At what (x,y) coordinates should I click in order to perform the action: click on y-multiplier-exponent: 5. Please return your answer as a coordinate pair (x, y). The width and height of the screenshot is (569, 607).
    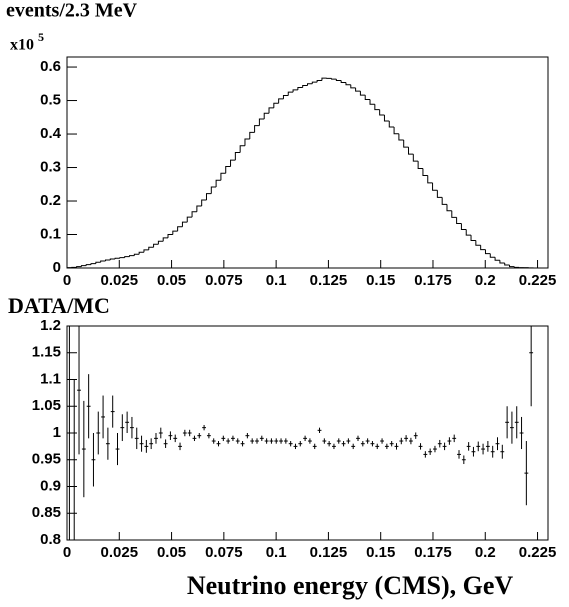
    Looking at the image, I should click on (41, 37).